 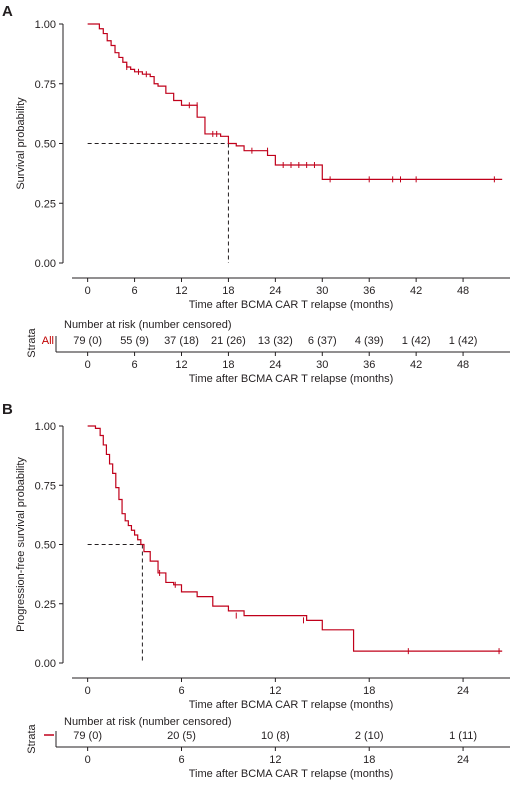 What do you see at coordinates (369, 365) in the screenshot?
I see `risk-x-tick-label: 36` at bounding box center [369, 365].